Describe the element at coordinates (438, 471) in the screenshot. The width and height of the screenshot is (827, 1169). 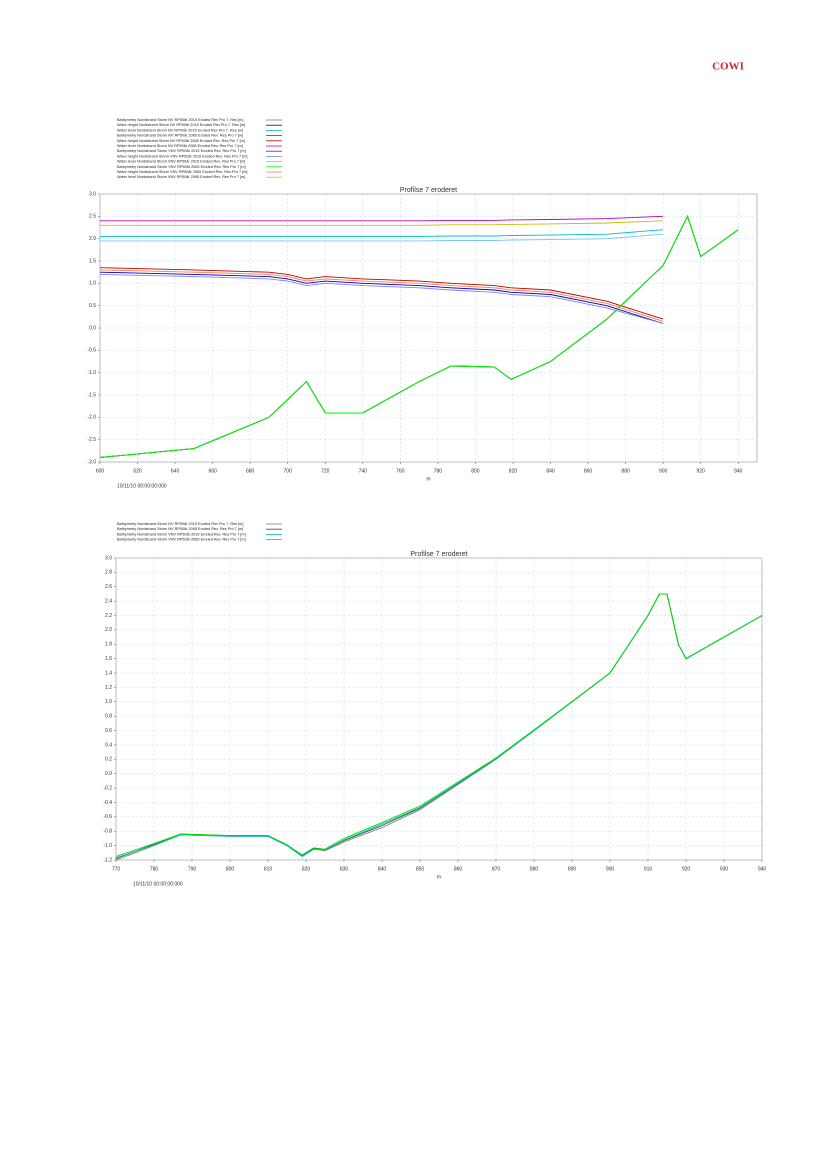
I see `x-tick-label: 780` at that location.